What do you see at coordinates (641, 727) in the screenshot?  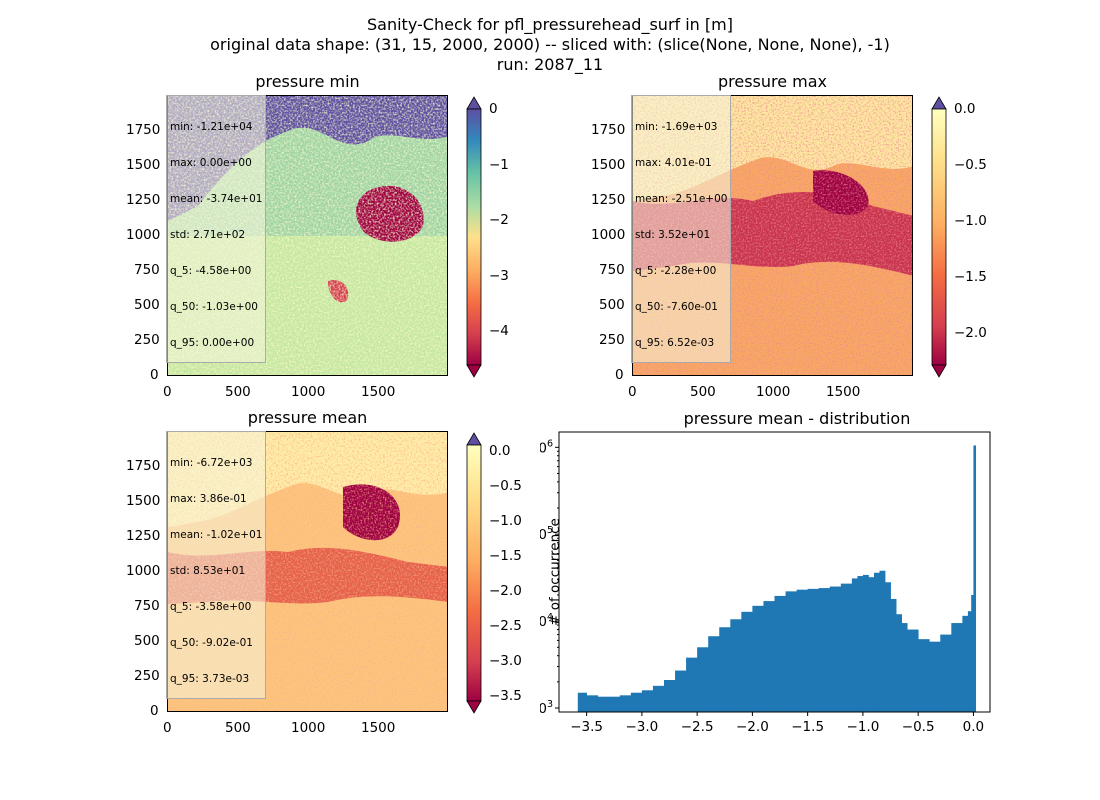 I see `x-tick-label: −3.0` at bounding box center [641, 727].